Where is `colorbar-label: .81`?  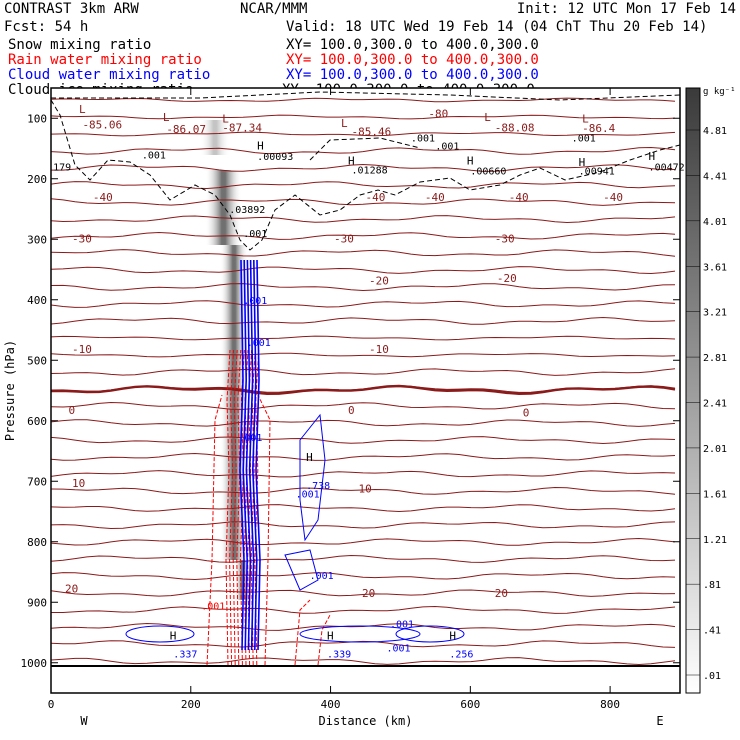 colorbar-label: .81 is located at coordinates (712, 585).